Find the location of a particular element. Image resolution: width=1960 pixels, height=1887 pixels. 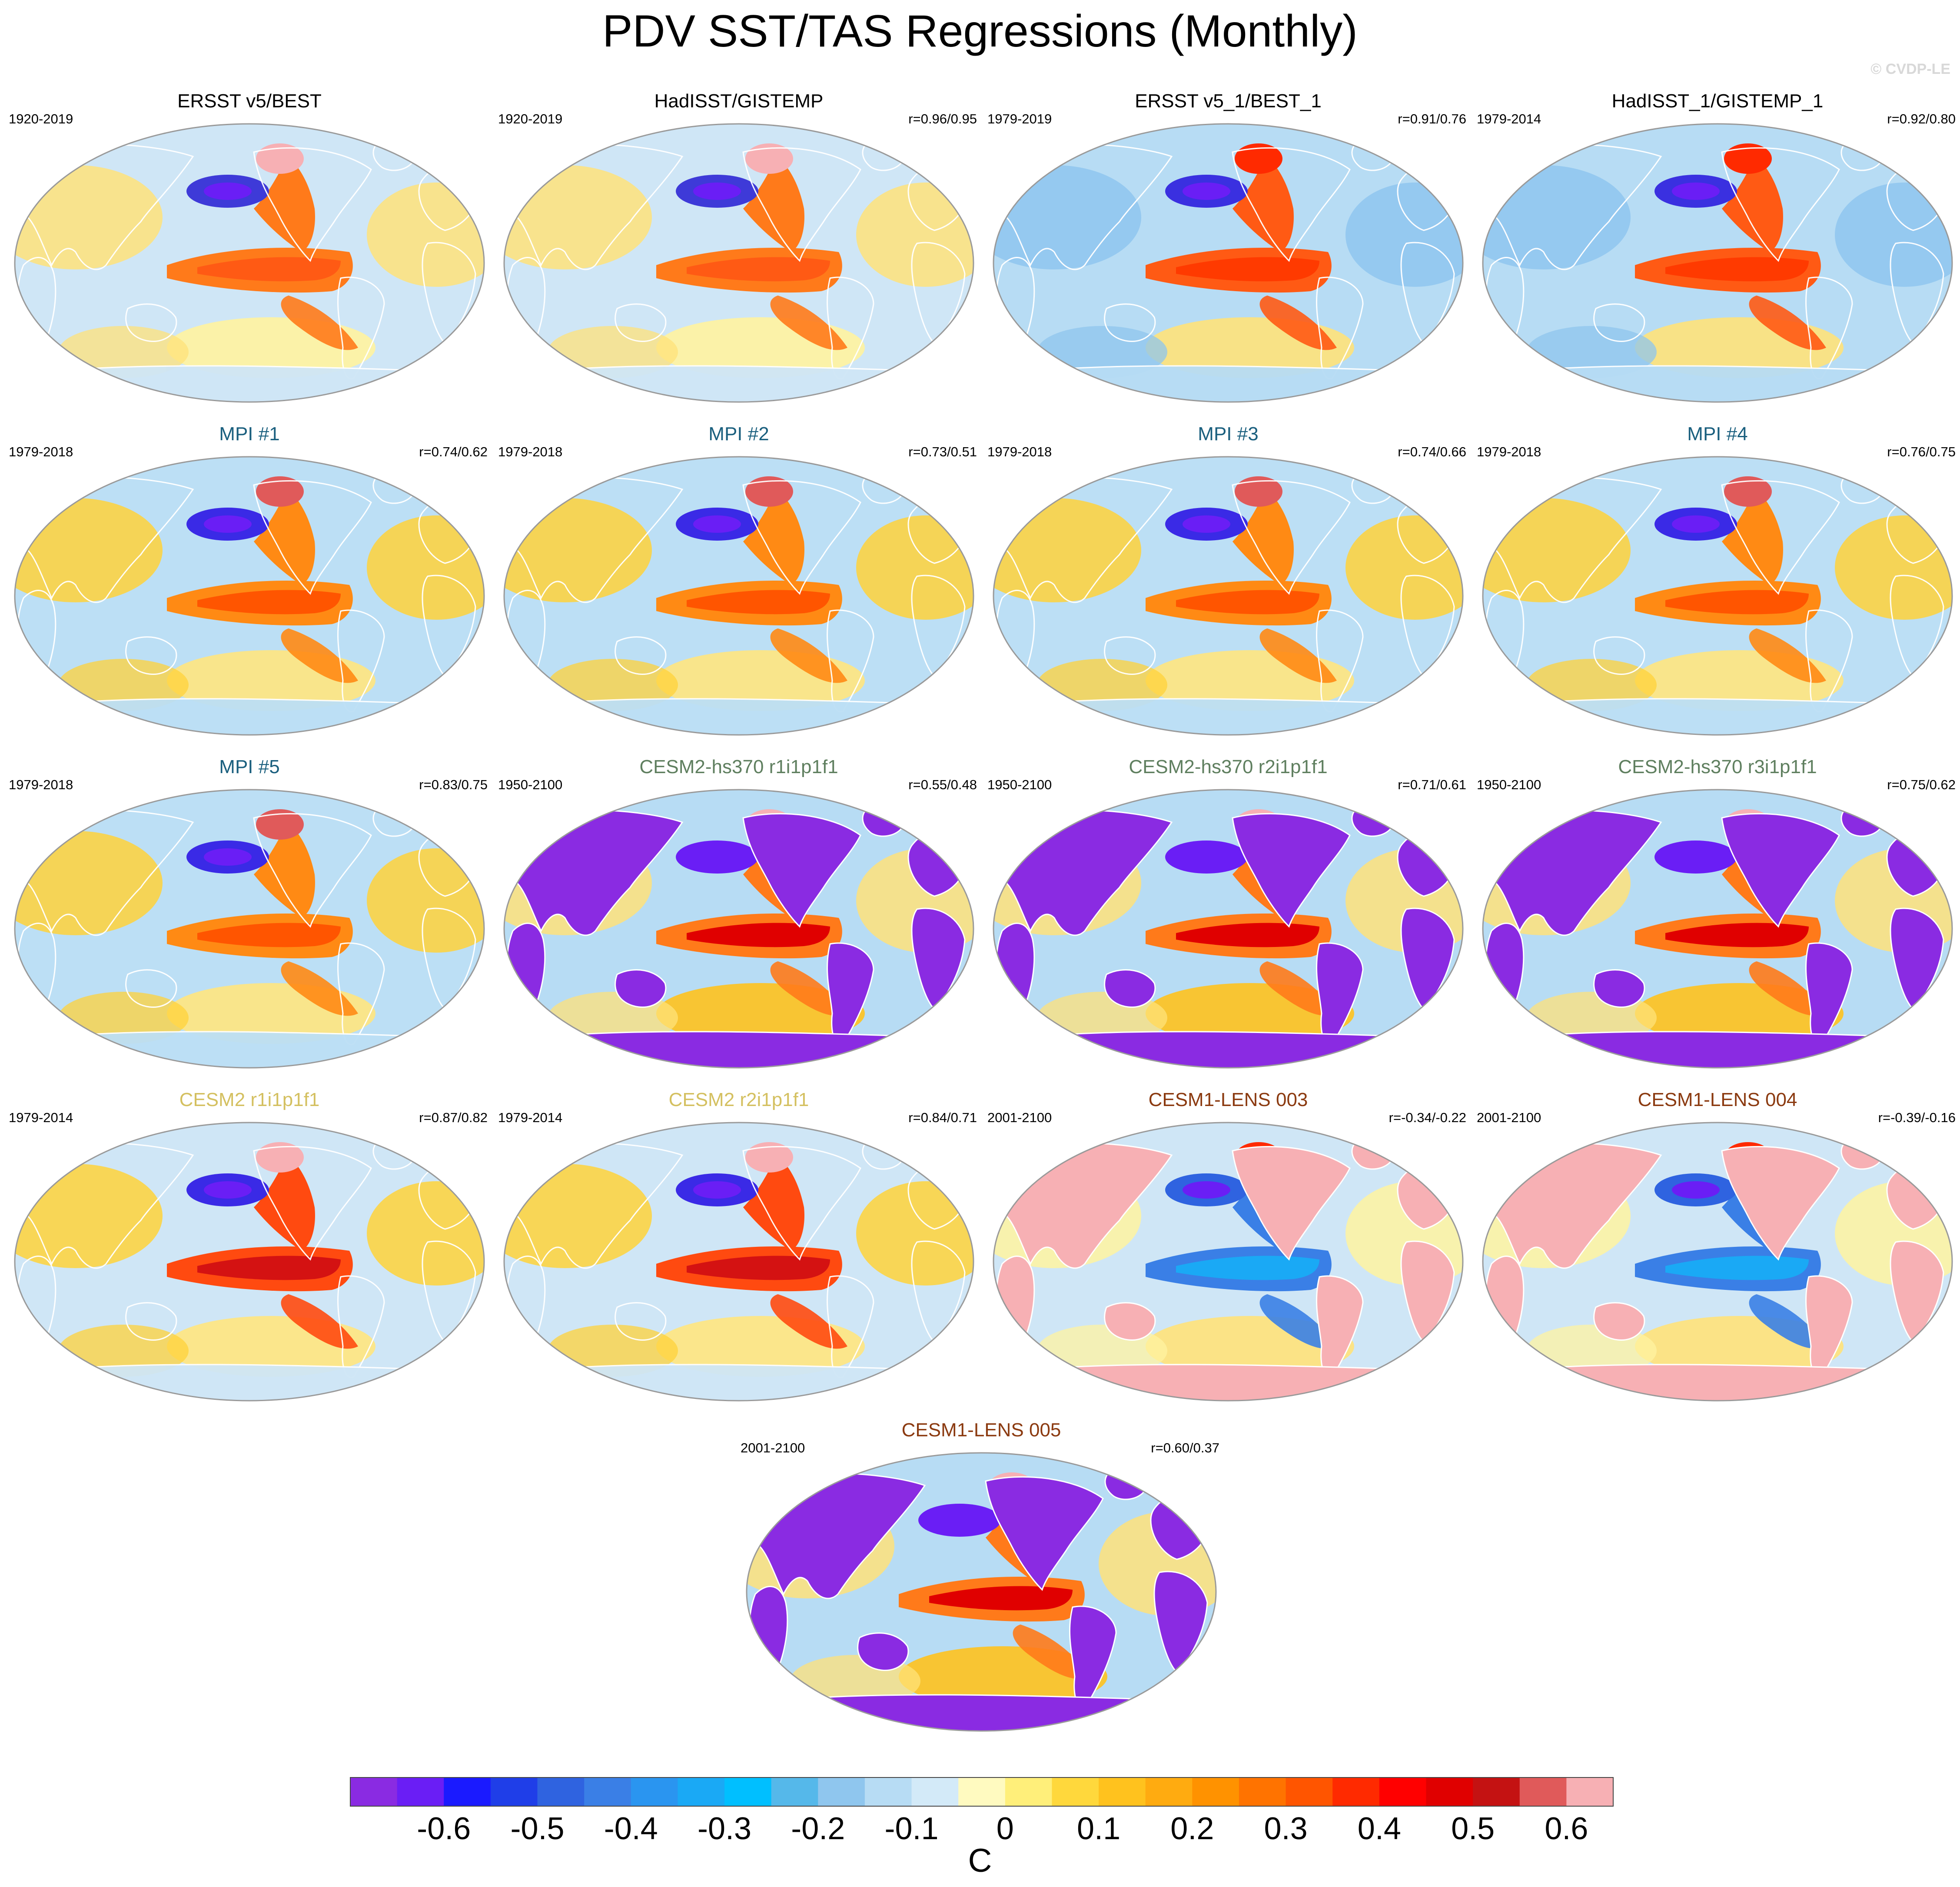

panel-correlation: r=0.73/0.51 is located at coordinates (942, 452).